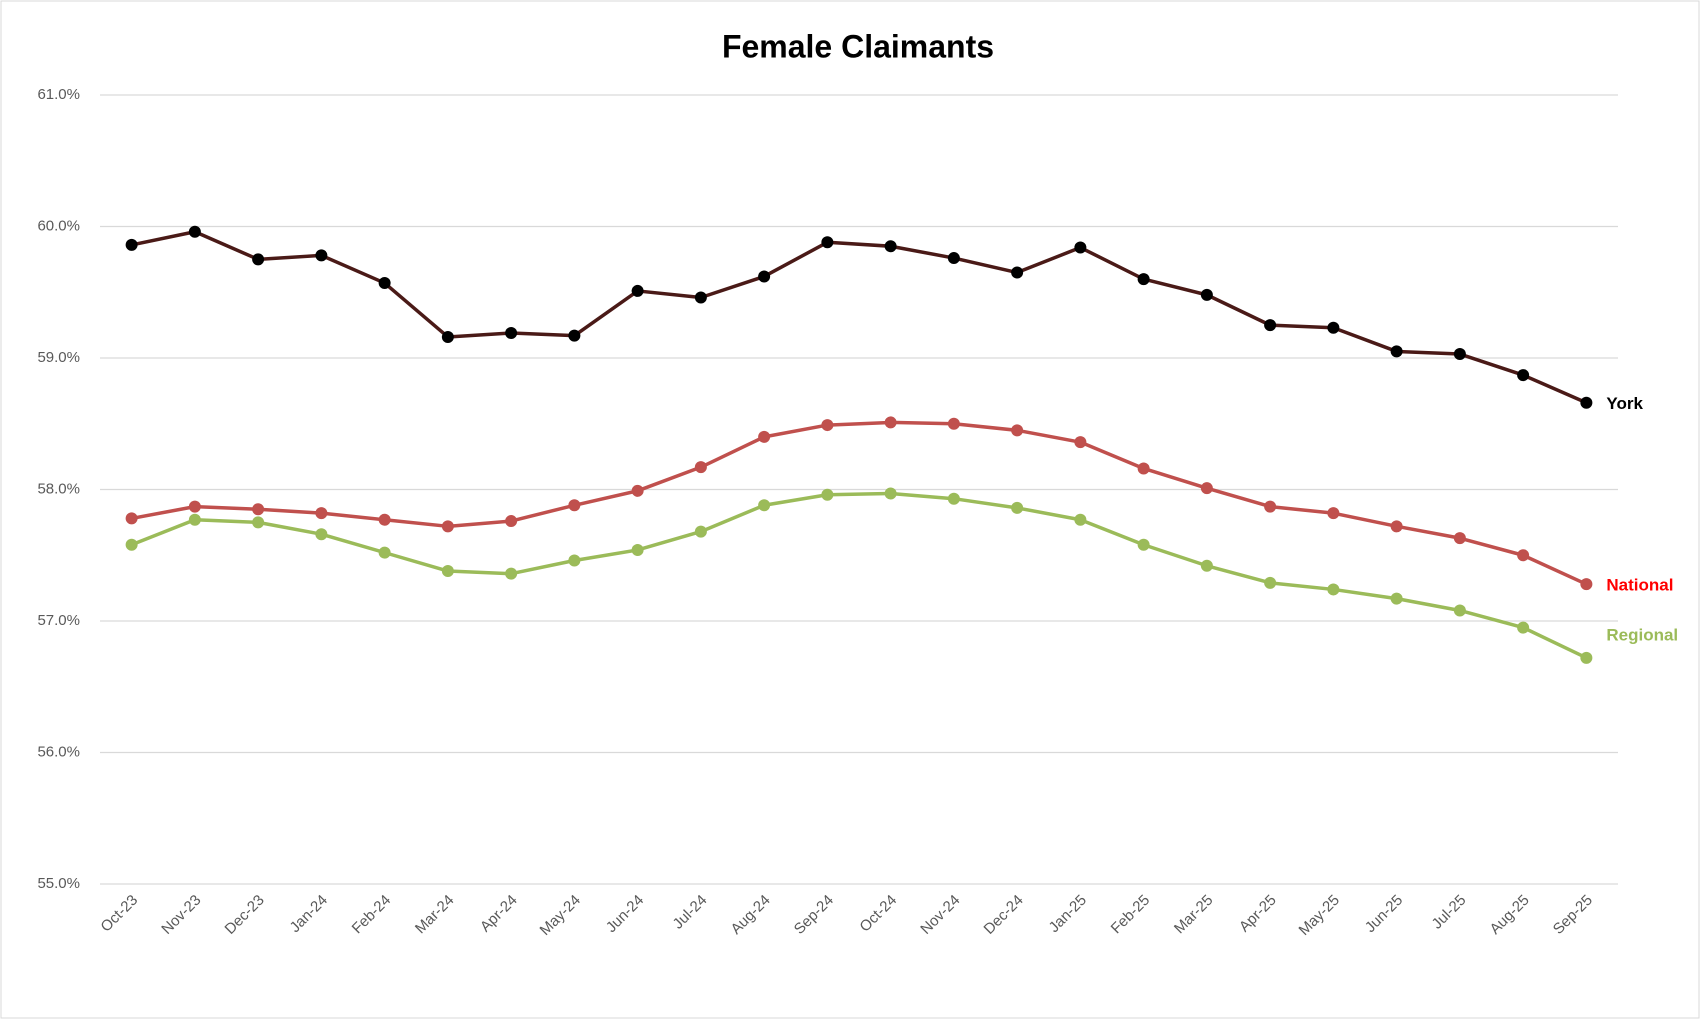  I want to click on chart-title: Female Claimants, so click(858, 46).